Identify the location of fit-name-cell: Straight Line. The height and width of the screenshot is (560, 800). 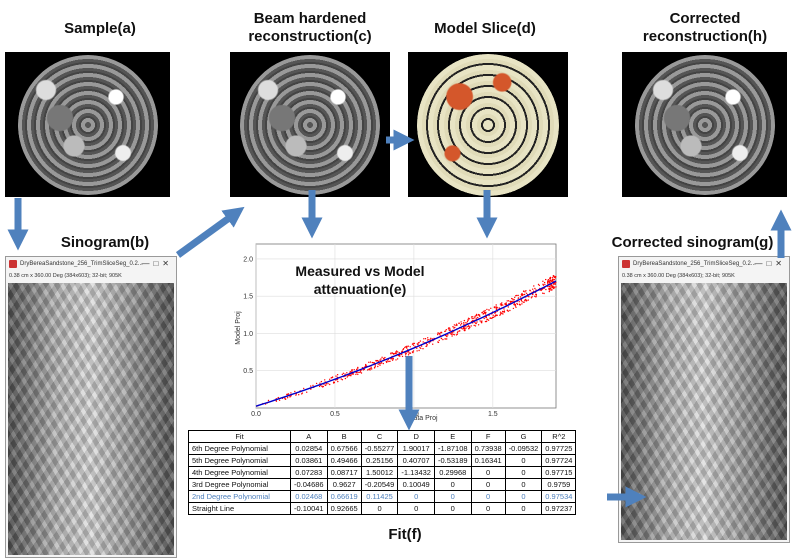
(239, 508).